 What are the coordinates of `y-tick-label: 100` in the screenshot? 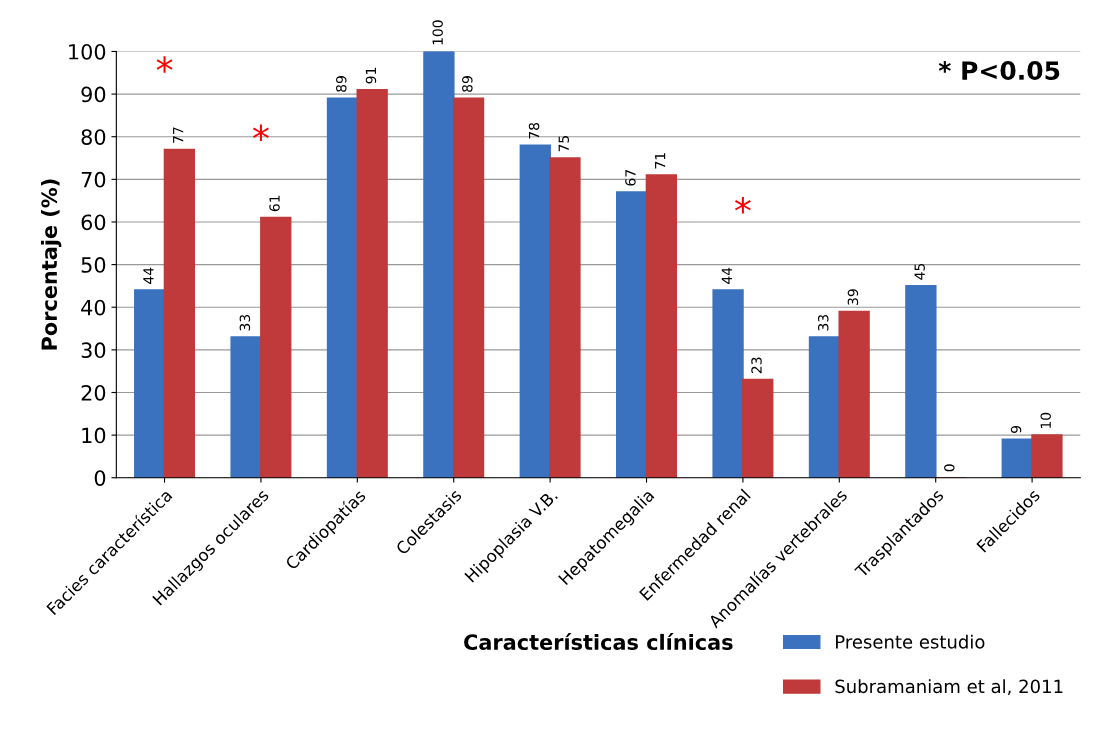 It's located at (87, 51).